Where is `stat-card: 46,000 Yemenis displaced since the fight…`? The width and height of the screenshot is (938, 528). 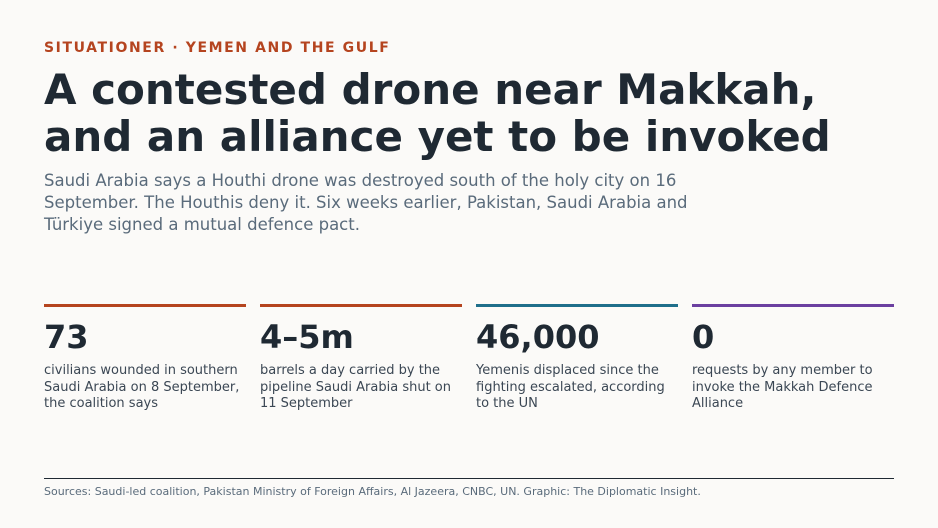 stat-card: 46,000 Yemenis displaced since the fight… is located at coordinates (577, 358).